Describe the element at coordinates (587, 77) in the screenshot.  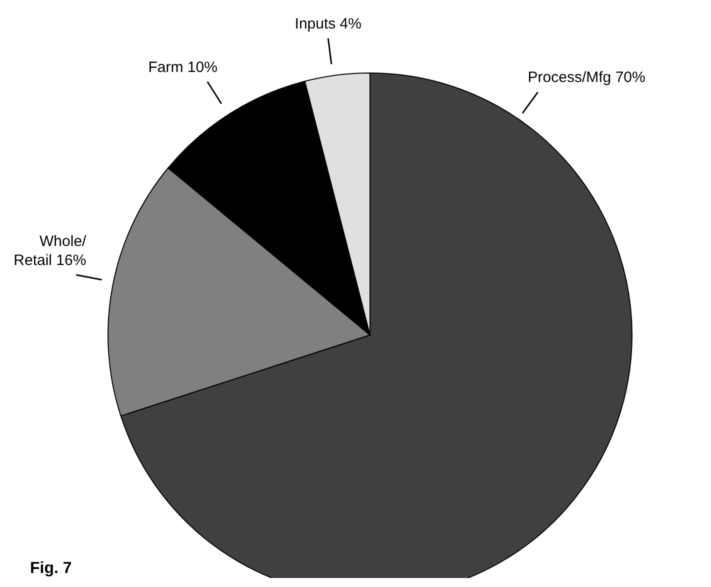
I see `slice-label: Process/Mfg 70%` at that location.